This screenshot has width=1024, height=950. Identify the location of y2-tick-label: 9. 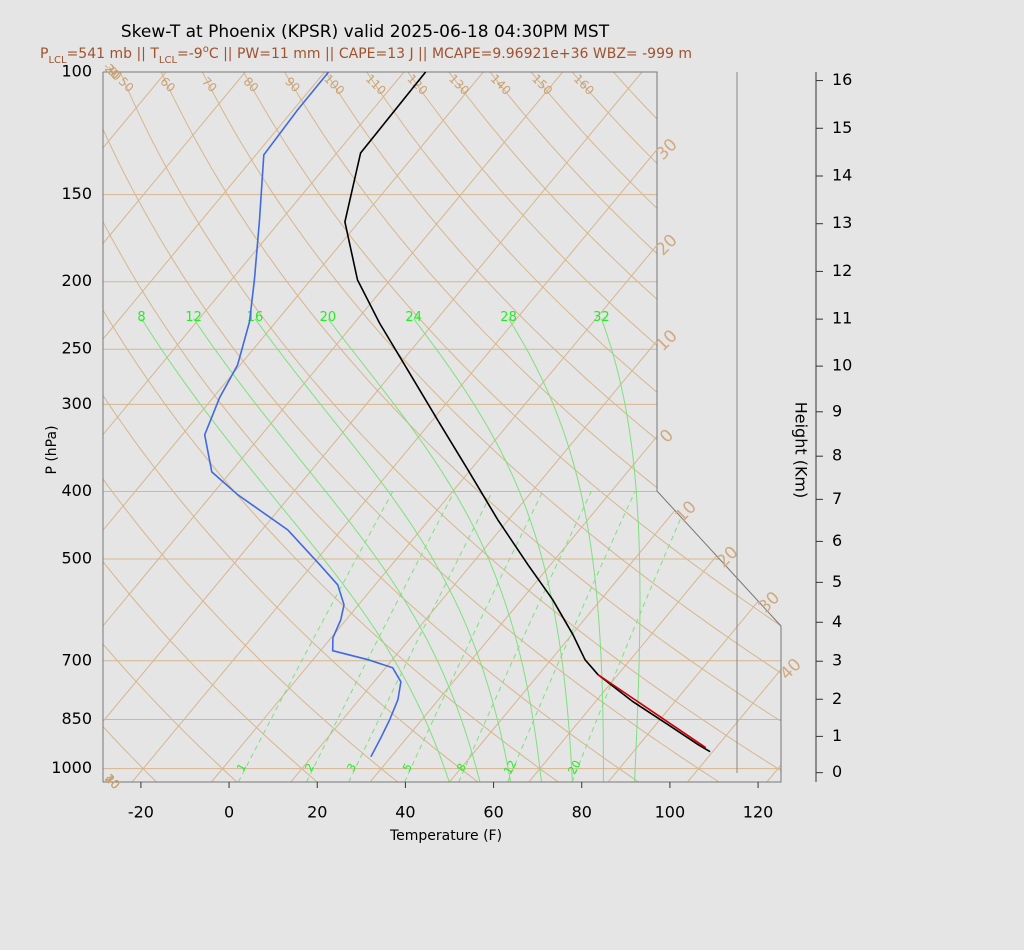
(837, 410).